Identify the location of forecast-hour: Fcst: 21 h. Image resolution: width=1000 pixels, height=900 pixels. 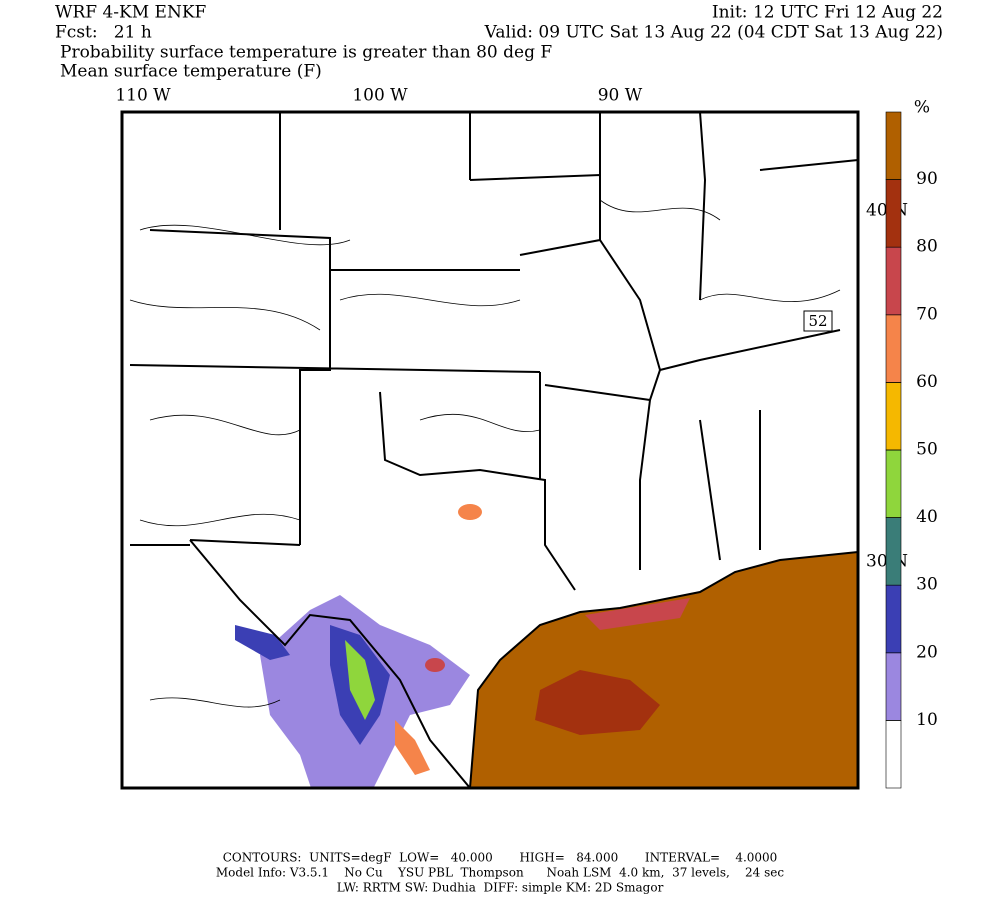
(103, 33).